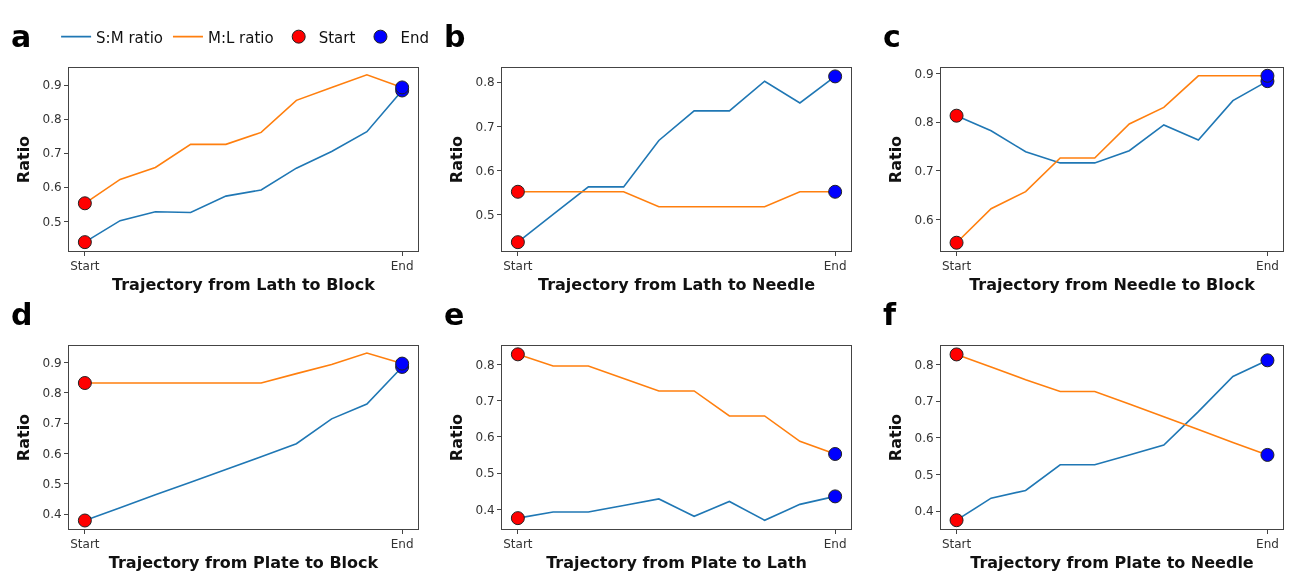 The height and width of the screenshot is (584, 1290). What do you see at coordinates (1112, 285) in the screenshot?
I see `x-axis-title: Trajectory from Needle to Block` at bounding box center [1112, 285].